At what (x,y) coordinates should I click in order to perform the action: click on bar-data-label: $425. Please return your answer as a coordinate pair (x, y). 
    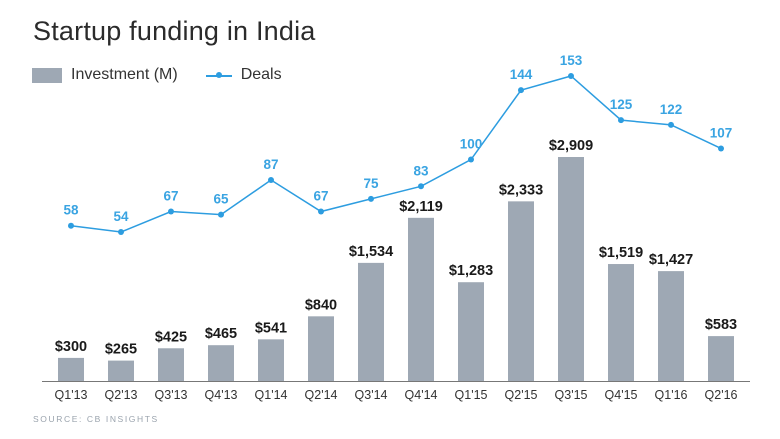
    Looking at the image, I should click on (171, 337).